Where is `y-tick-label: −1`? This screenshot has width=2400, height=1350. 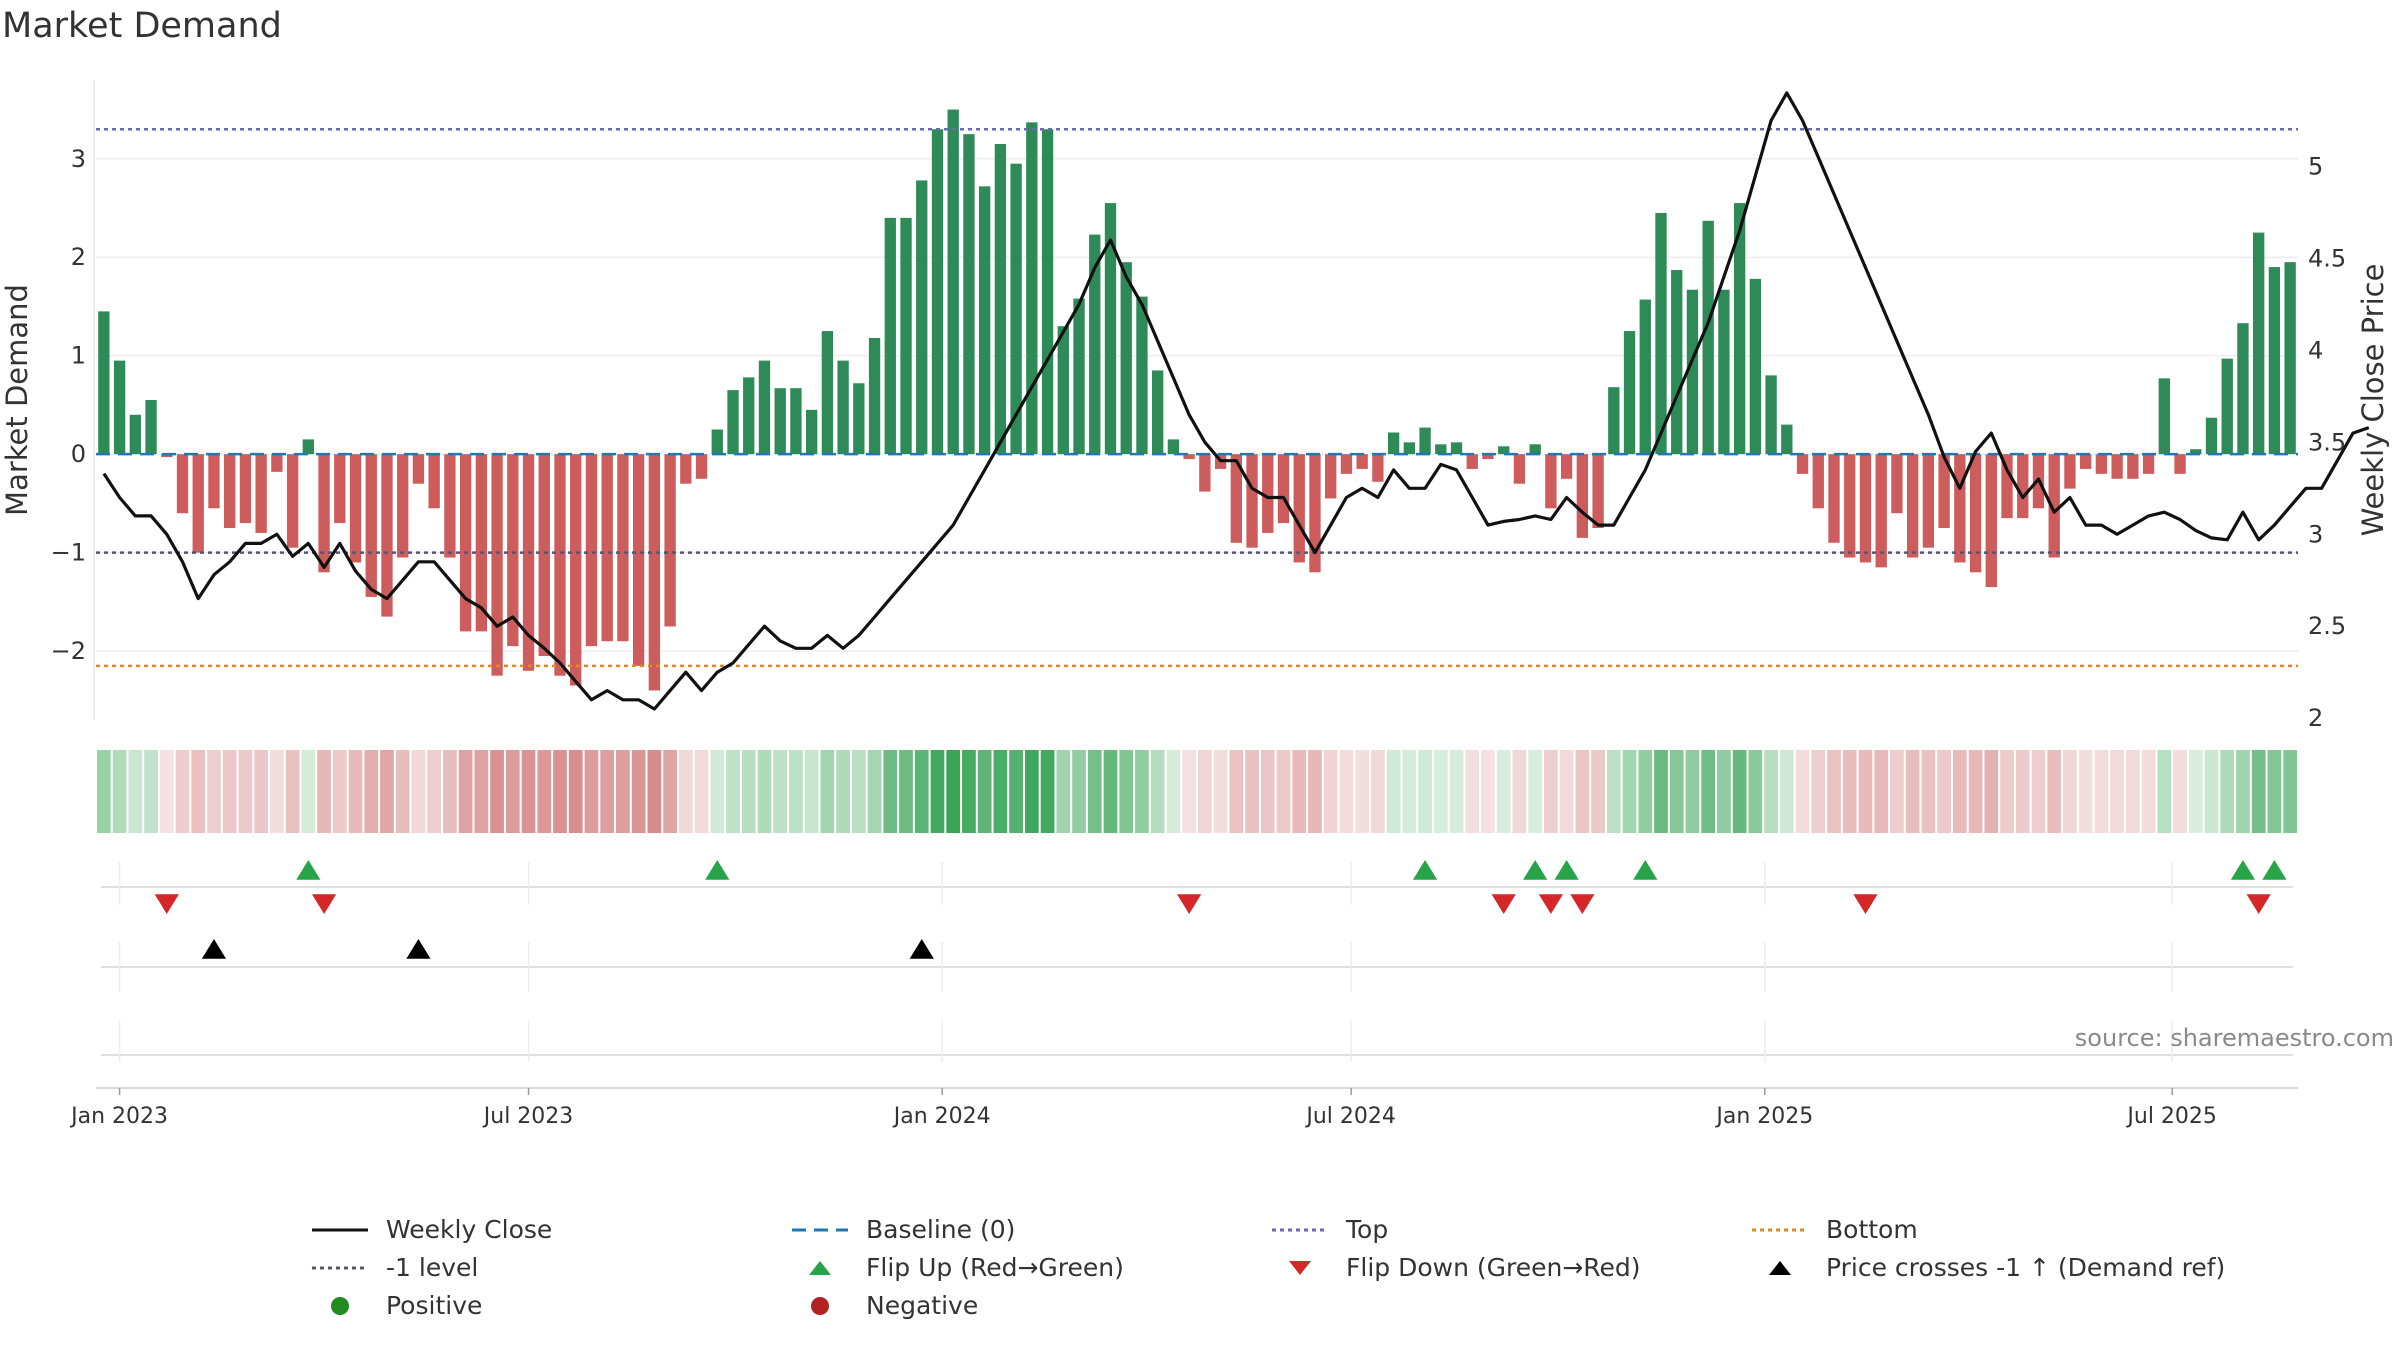 y-tick-label: −1 is located at coordinates (68, 553).